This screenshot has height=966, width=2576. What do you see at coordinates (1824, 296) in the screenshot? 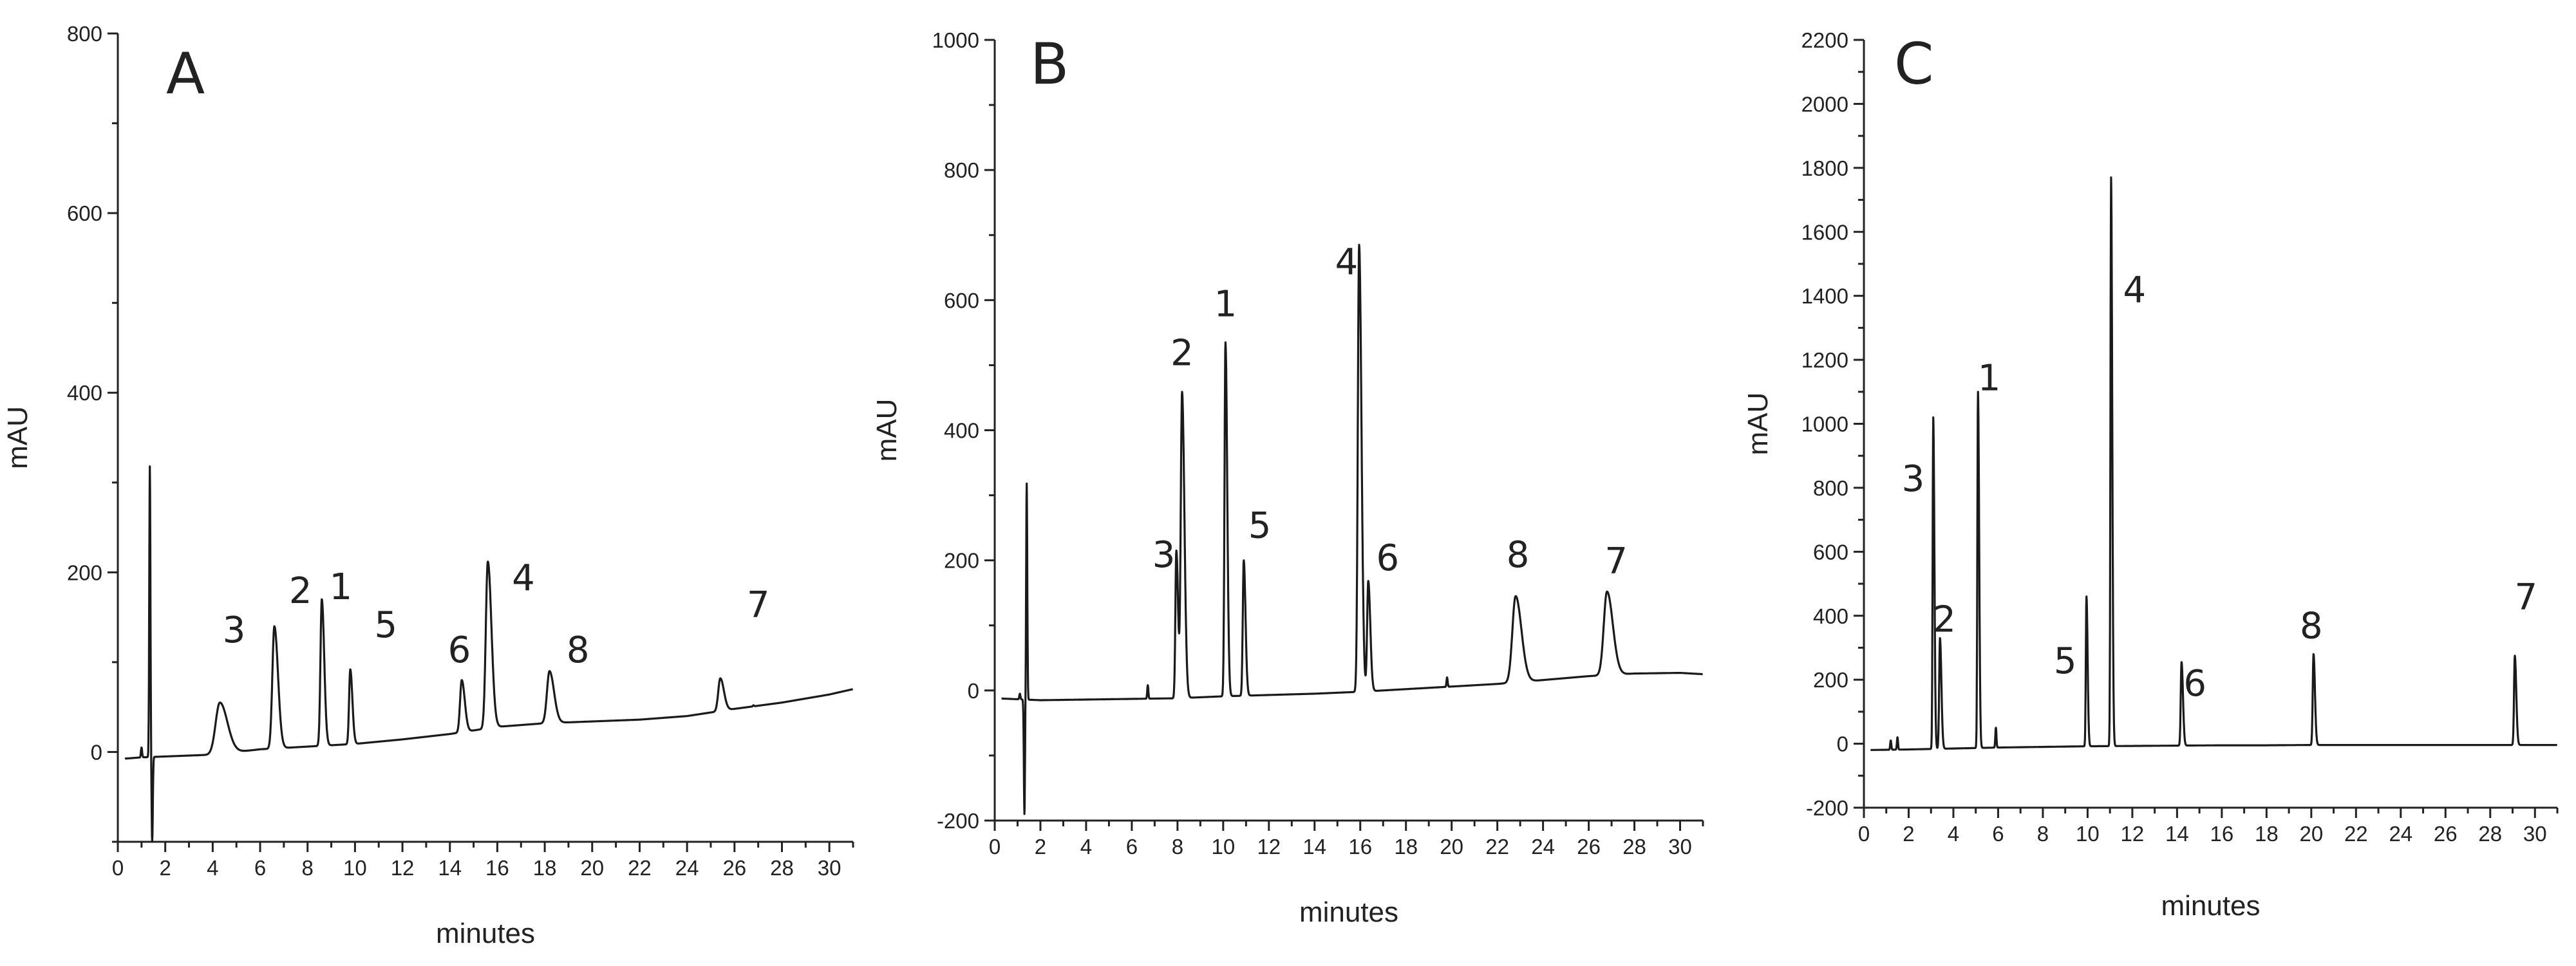
I see `y-tick-label: 1400` at bounding box center [1824, 296].